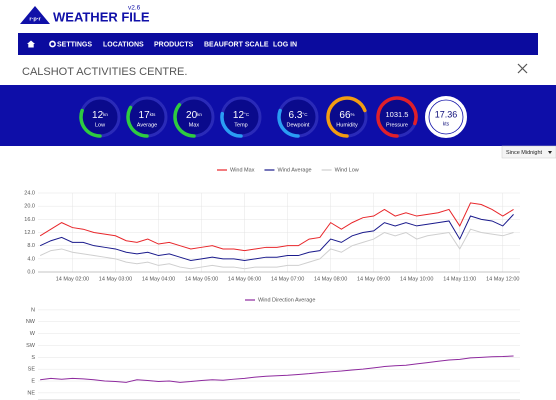 This screenshot has height=400, width=556. I want to click on x-tick-label: 14 May 05:00, so click(201, 279).